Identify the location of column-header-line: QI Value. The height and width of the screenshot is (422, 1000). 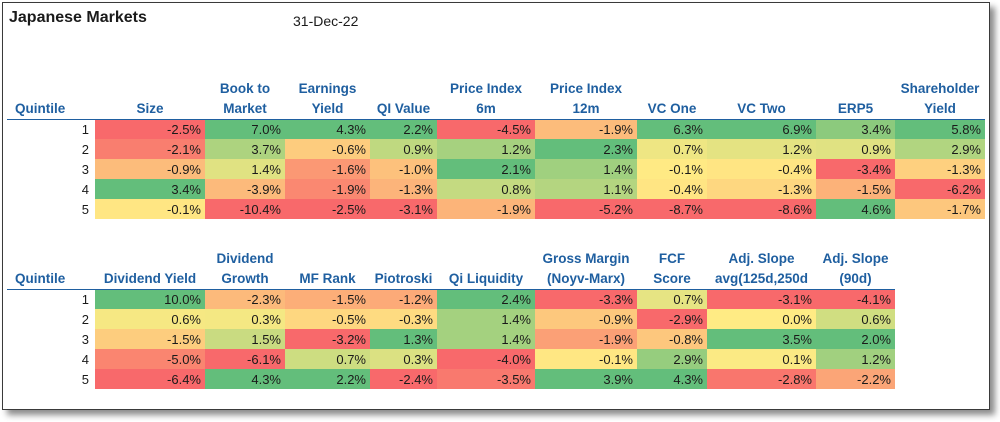
(403, 108).